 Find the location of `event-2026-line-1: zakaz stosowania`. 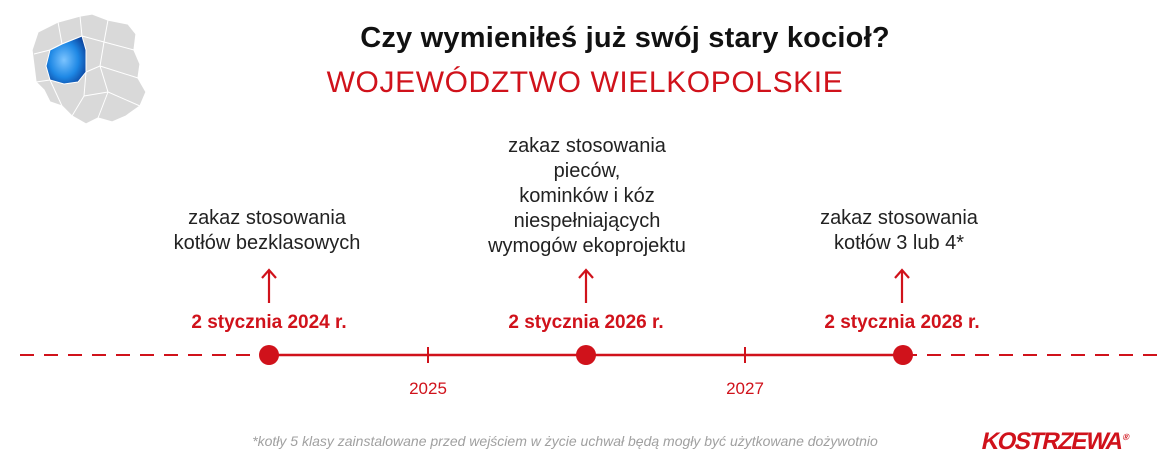

event-2026-line-1: zakaz stosowania is located at coordinates (587, 146).